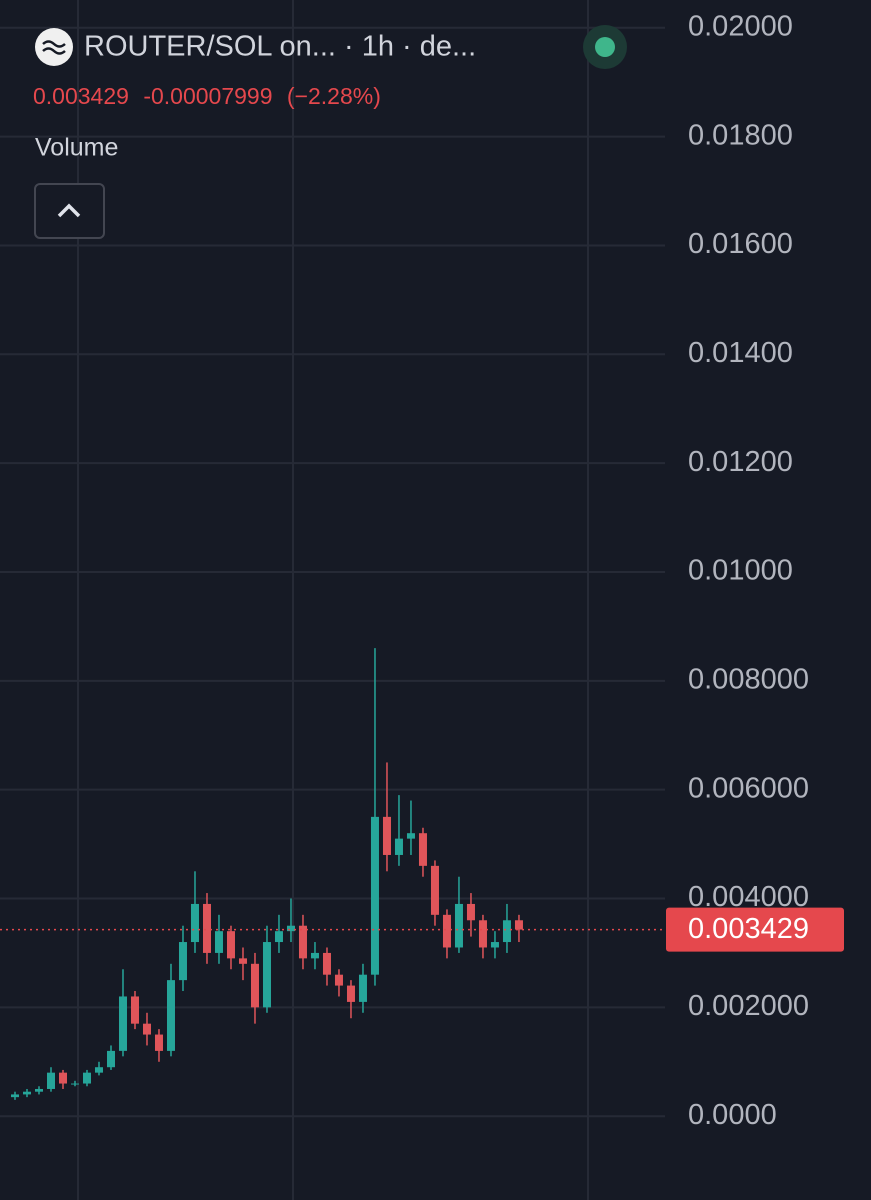  I want to click on y-tick-label: 0.002000, so click(748, 1006).